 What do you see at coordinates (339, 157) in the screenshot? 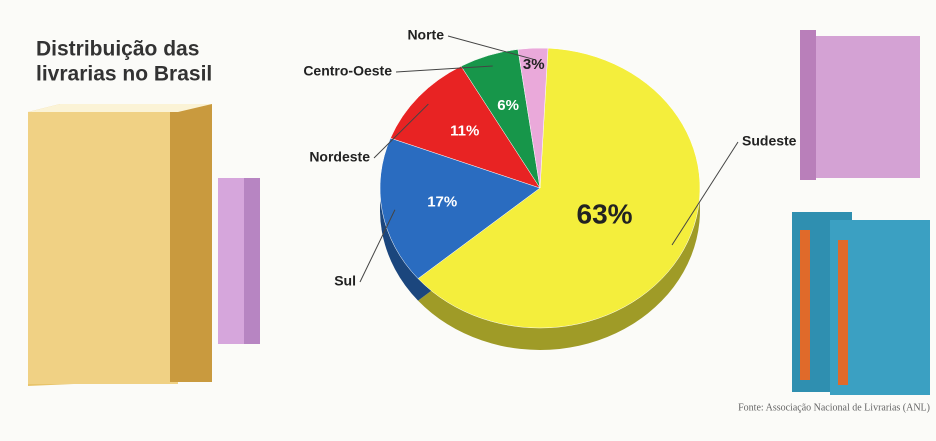
I see `category-label: Nordeste` at bounding box center [339, 157].